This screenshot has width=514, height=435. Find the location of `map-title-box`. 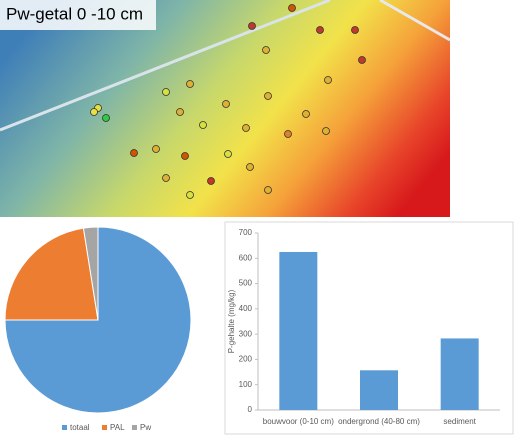

map-title-box is located at coordinates (78, 15).